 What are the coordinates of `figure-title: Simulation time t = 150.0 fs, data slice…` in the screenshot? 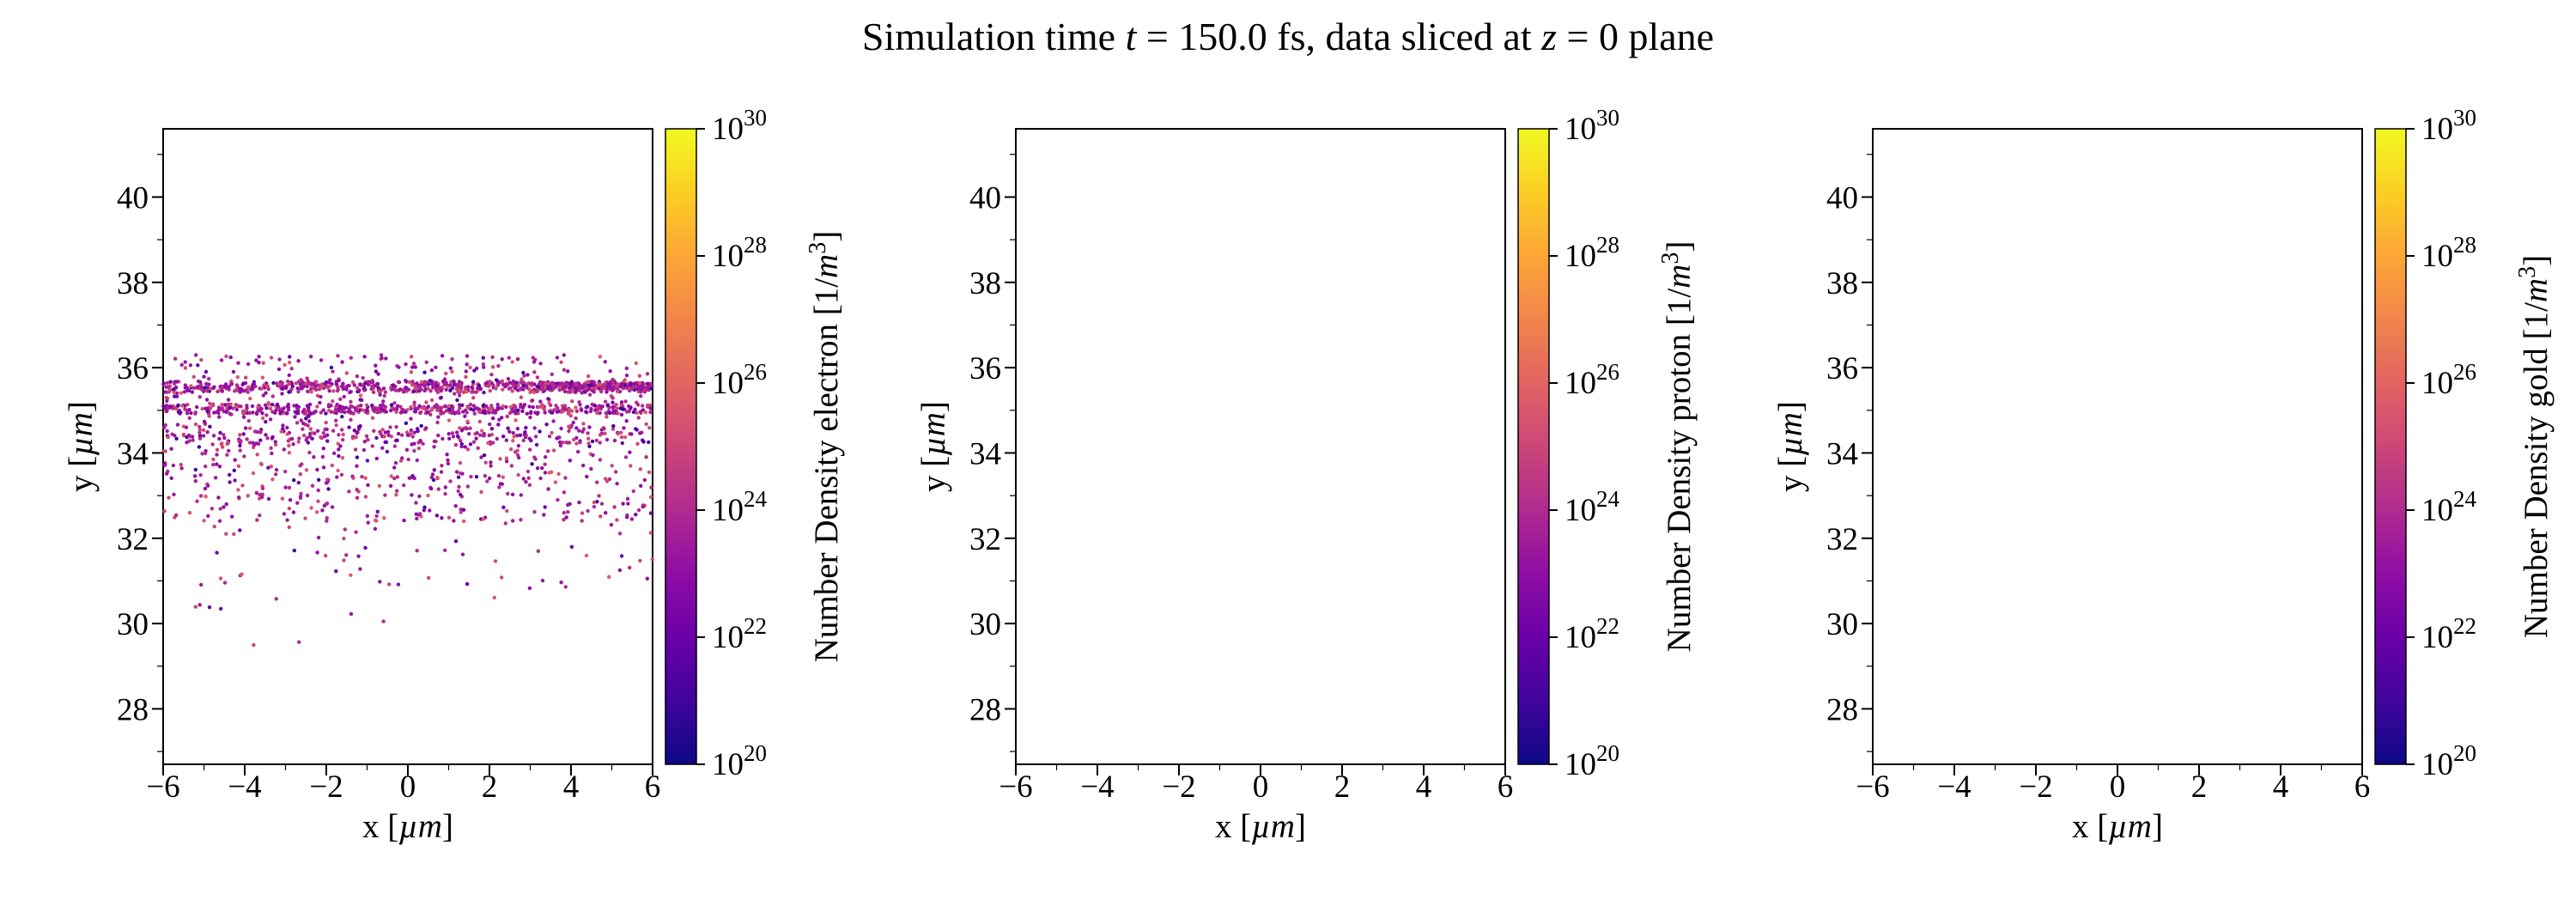 It's located at (1288, 36).